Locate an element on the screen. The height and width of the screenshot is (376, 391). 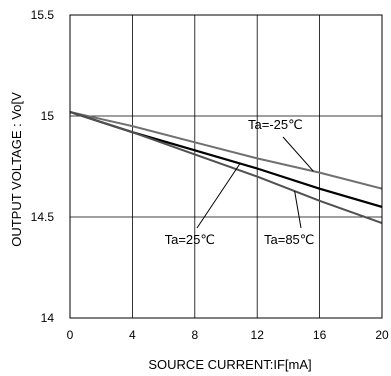
x-tick-label: 16 is located at coordinates (320, 335).